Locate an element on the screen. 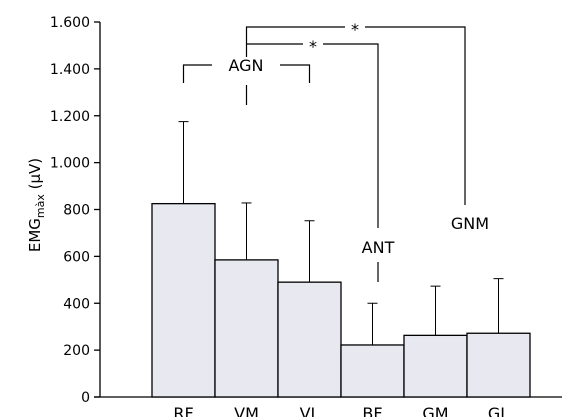  significance-star-inner: * is located at coordinates (313, 46).